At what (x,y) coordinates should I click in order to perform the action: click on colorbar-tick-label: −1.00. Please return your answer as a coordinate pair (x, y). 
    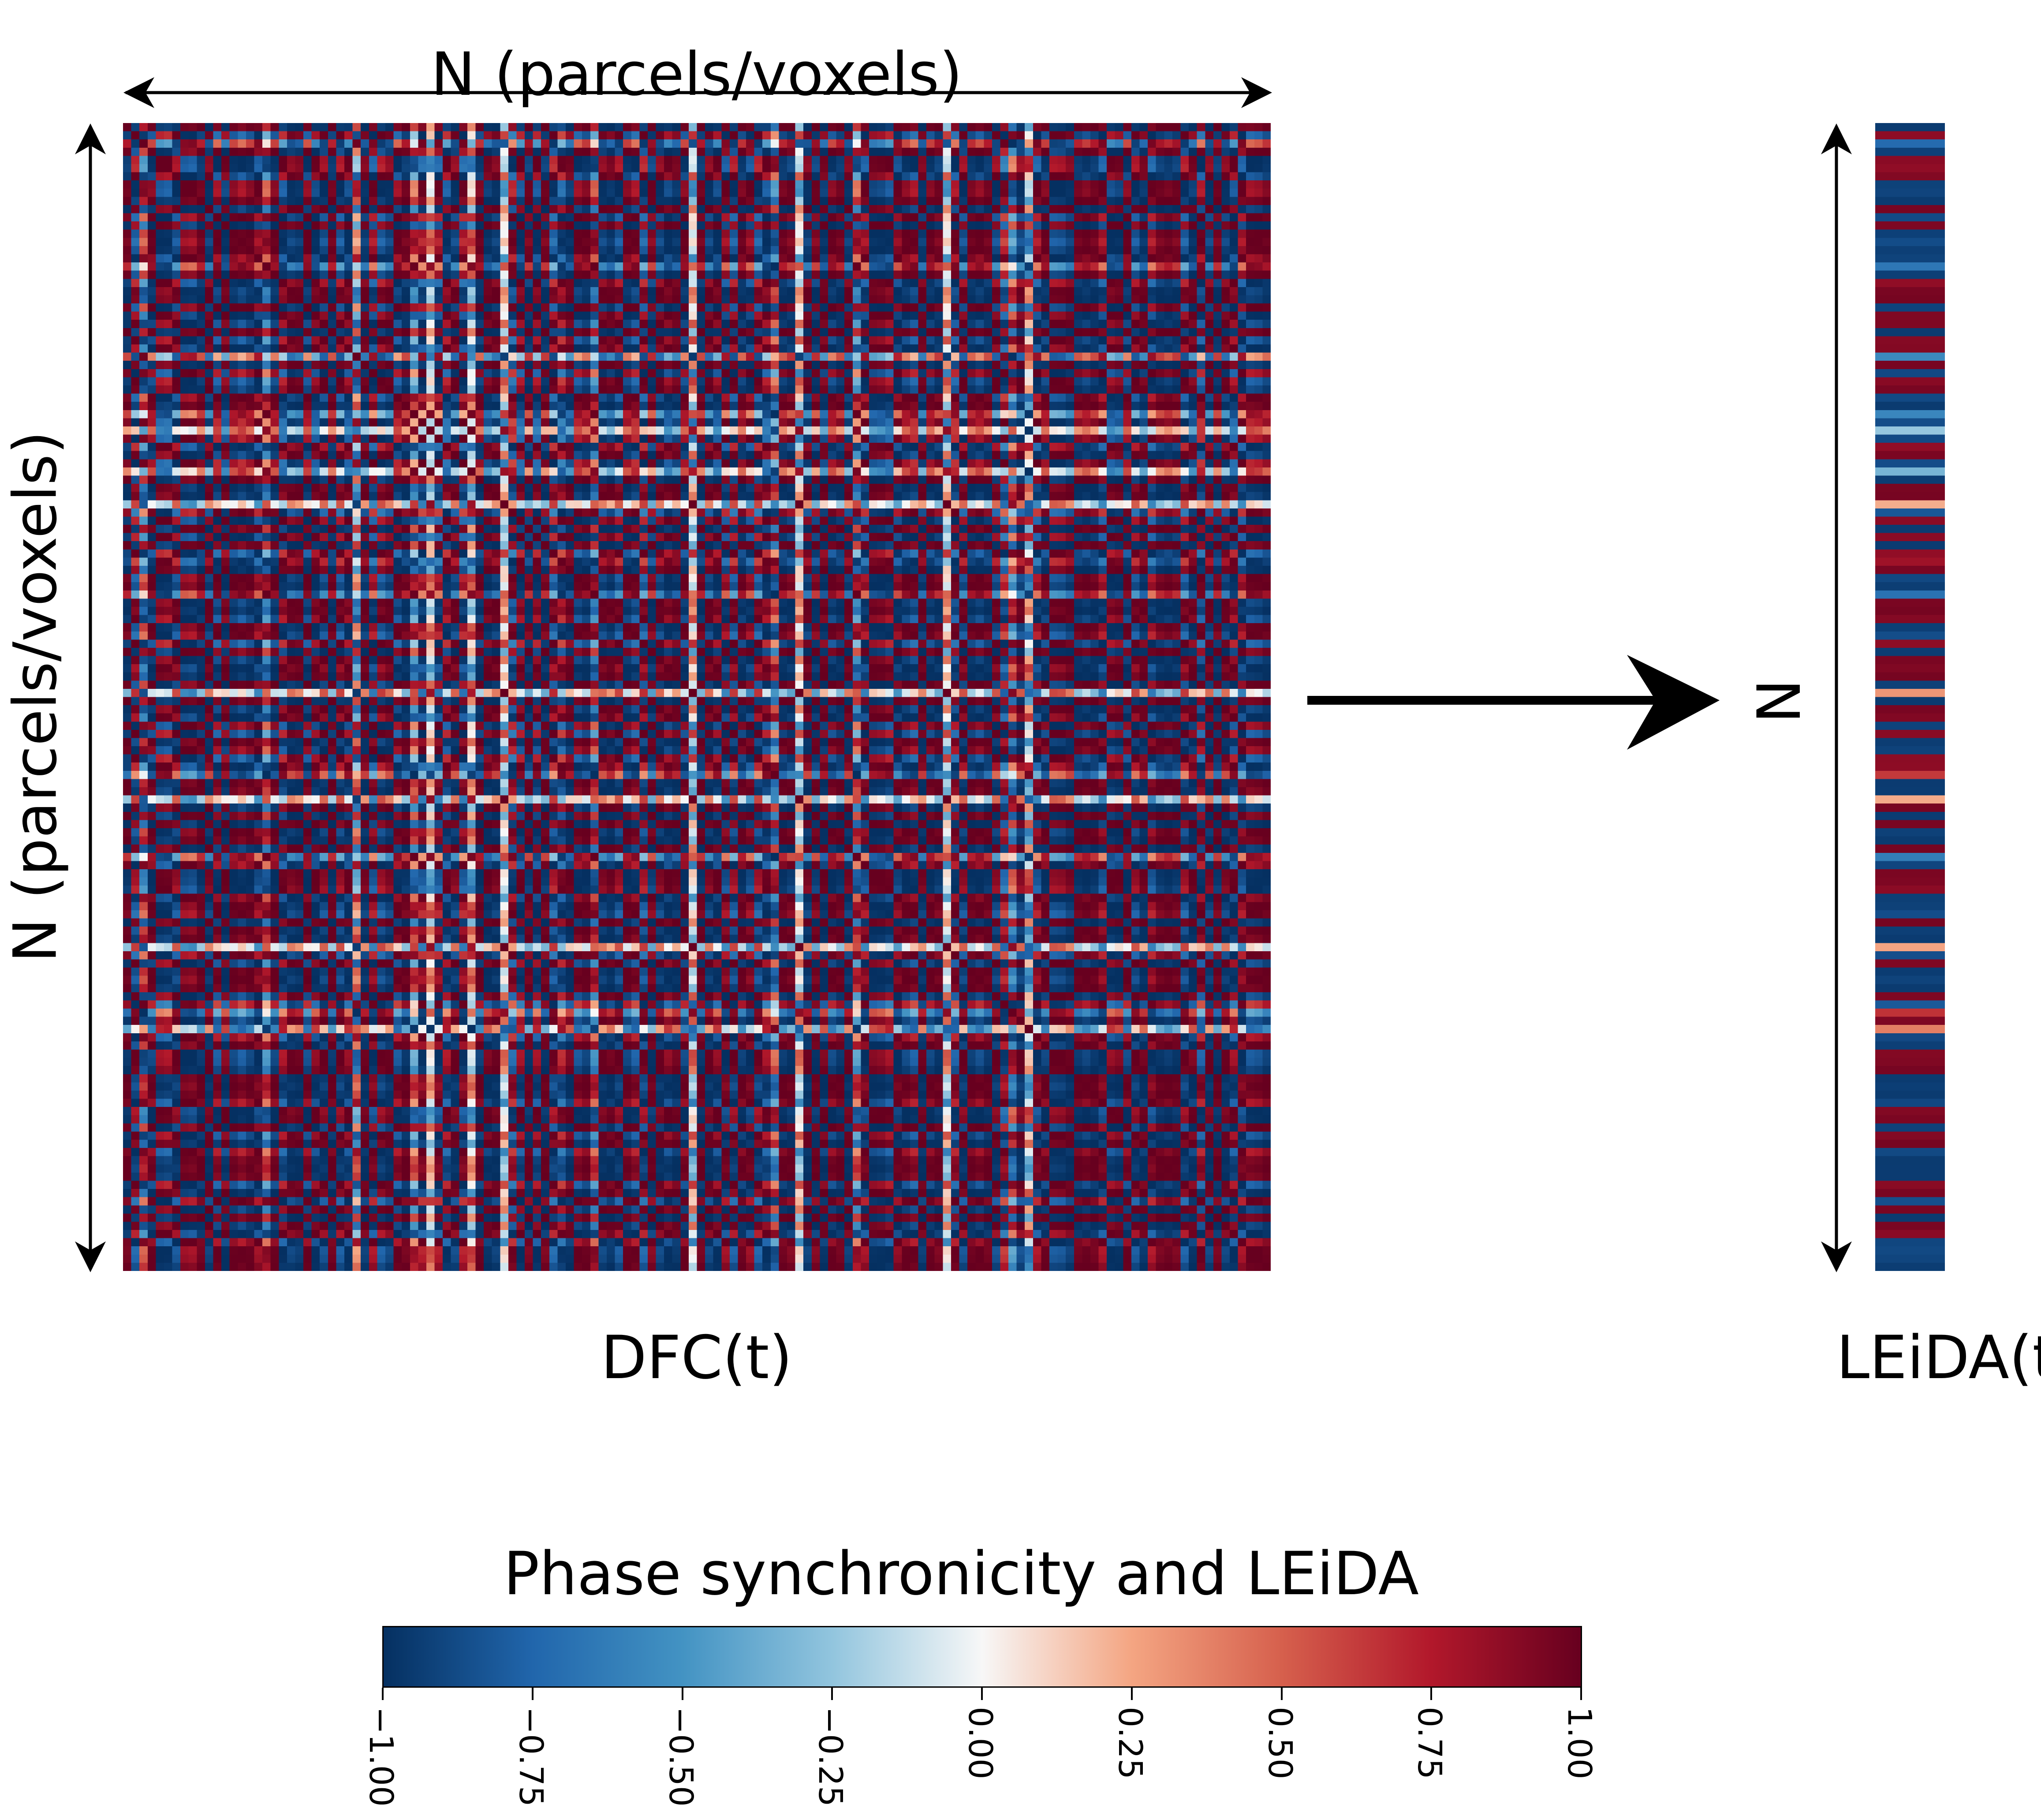
    Looking at the image, I should click on (381, 1757).